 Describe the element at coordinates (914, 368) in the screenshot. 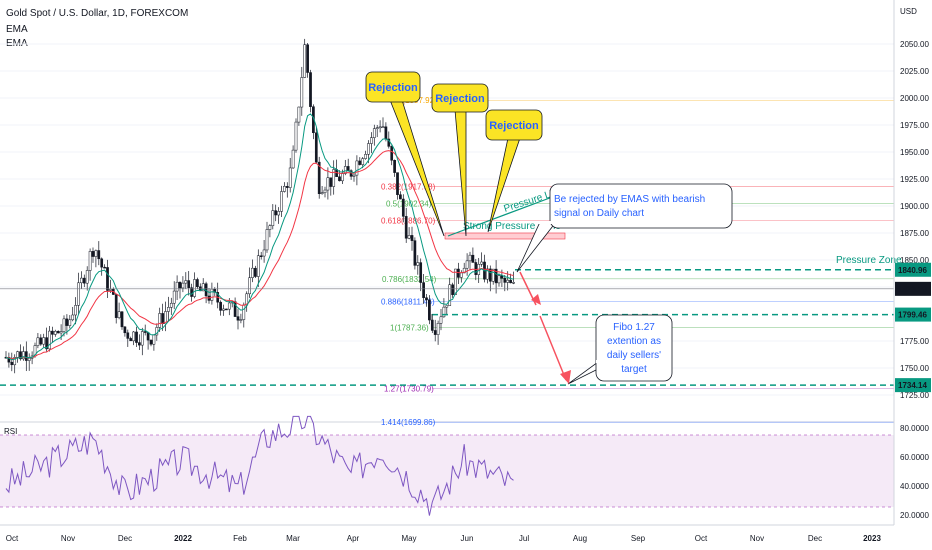

I see `price-tick-label: 1750.00` at that location.